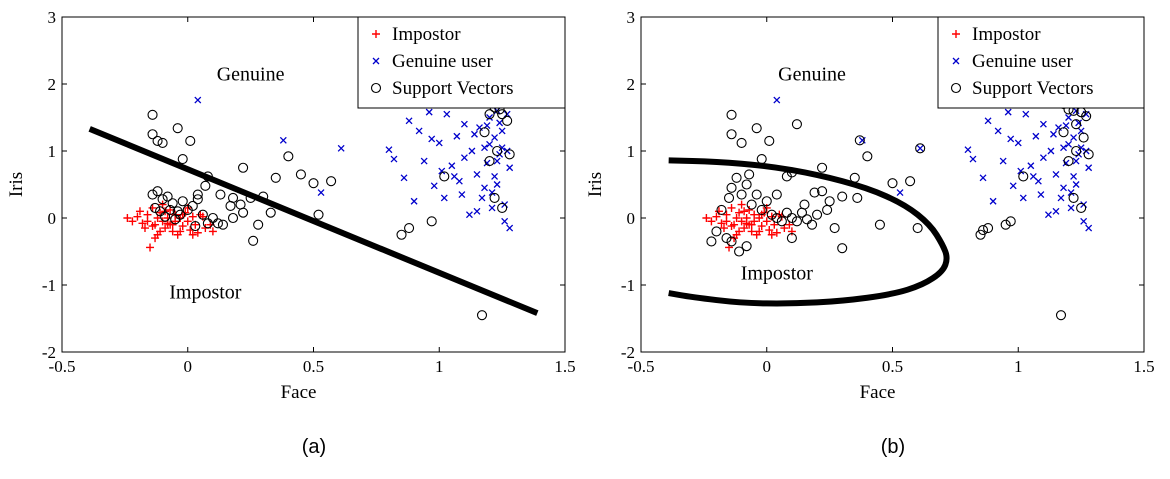 The image size is (1170, 479). Describe the element at coordinates (892, 366) in the screenshot. I see `x-tick-label: 0.5` at that location.